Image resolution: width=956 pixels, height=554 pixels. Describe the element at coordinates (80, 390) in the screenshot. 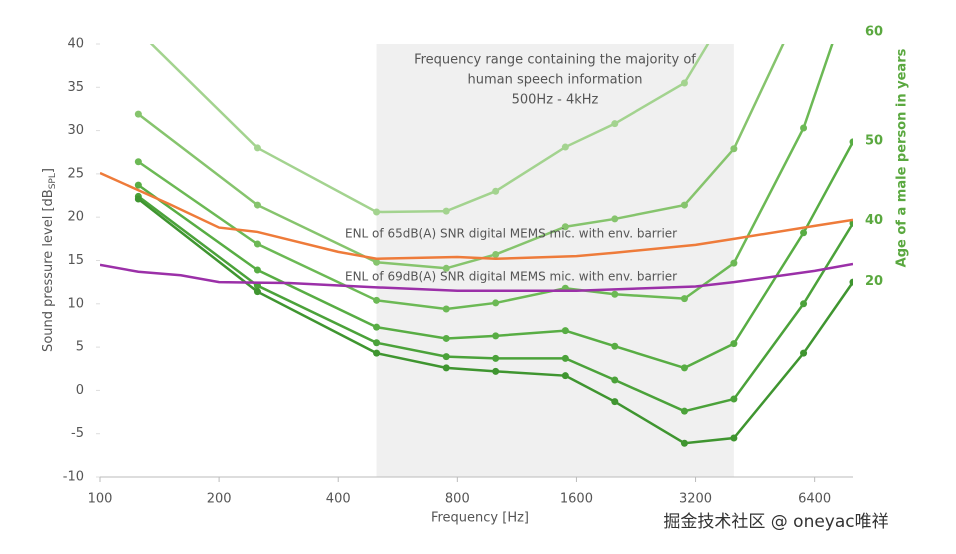

I see `y-tick-label: 0` at that location.